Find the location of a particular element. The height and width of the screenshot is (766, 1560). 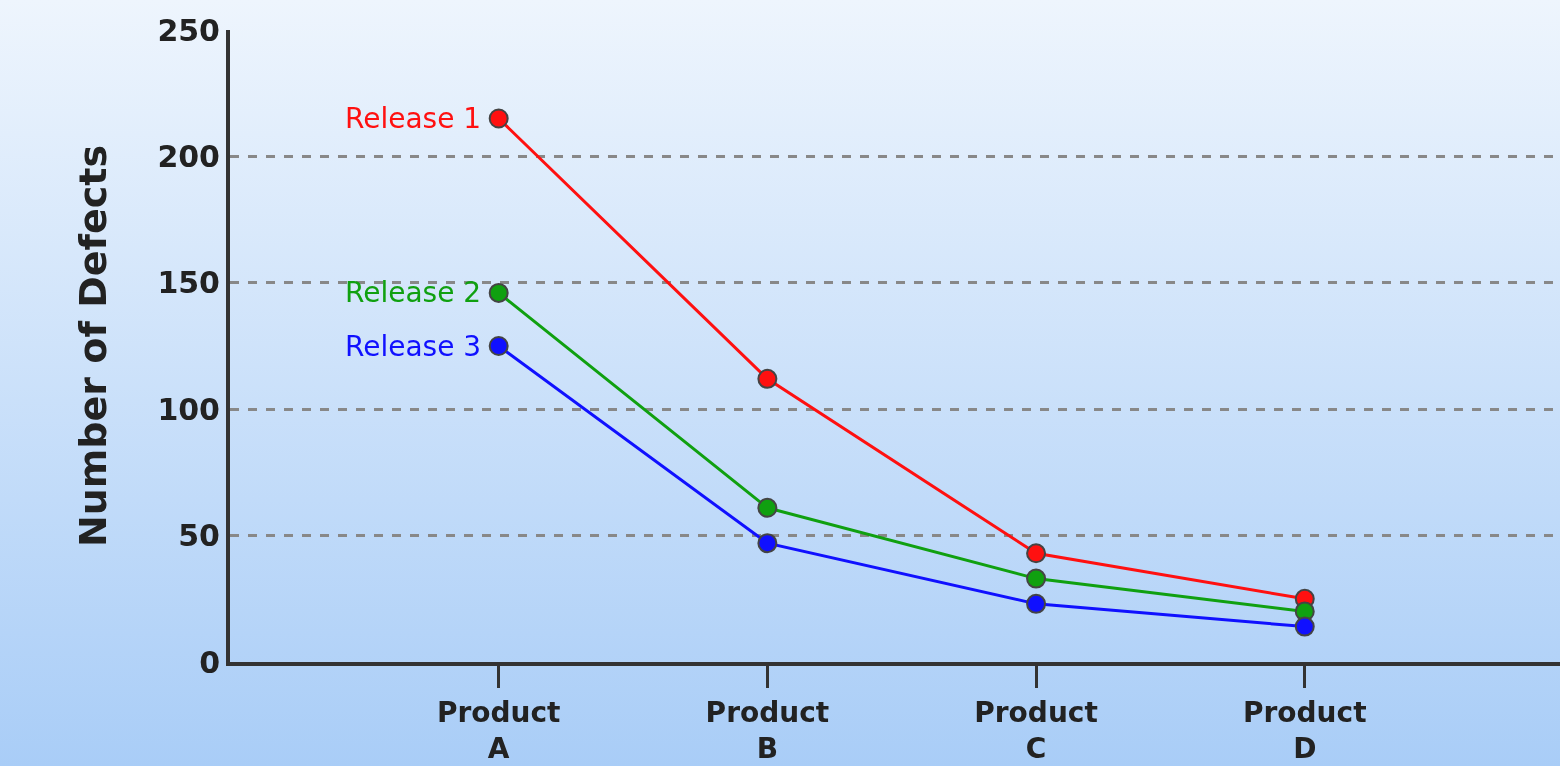

series-label: Release 1 is located at coordinates (413, 118).